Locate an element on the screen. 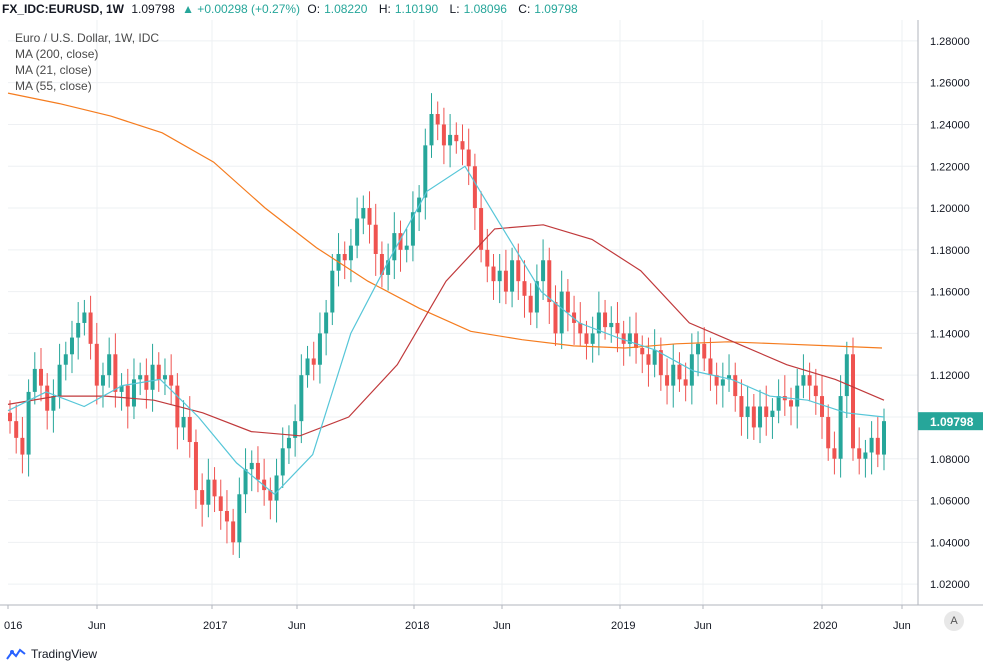  legend-title: Euro / U.S. Dollar, 1W, IDC is located at coordinates (87, 38).